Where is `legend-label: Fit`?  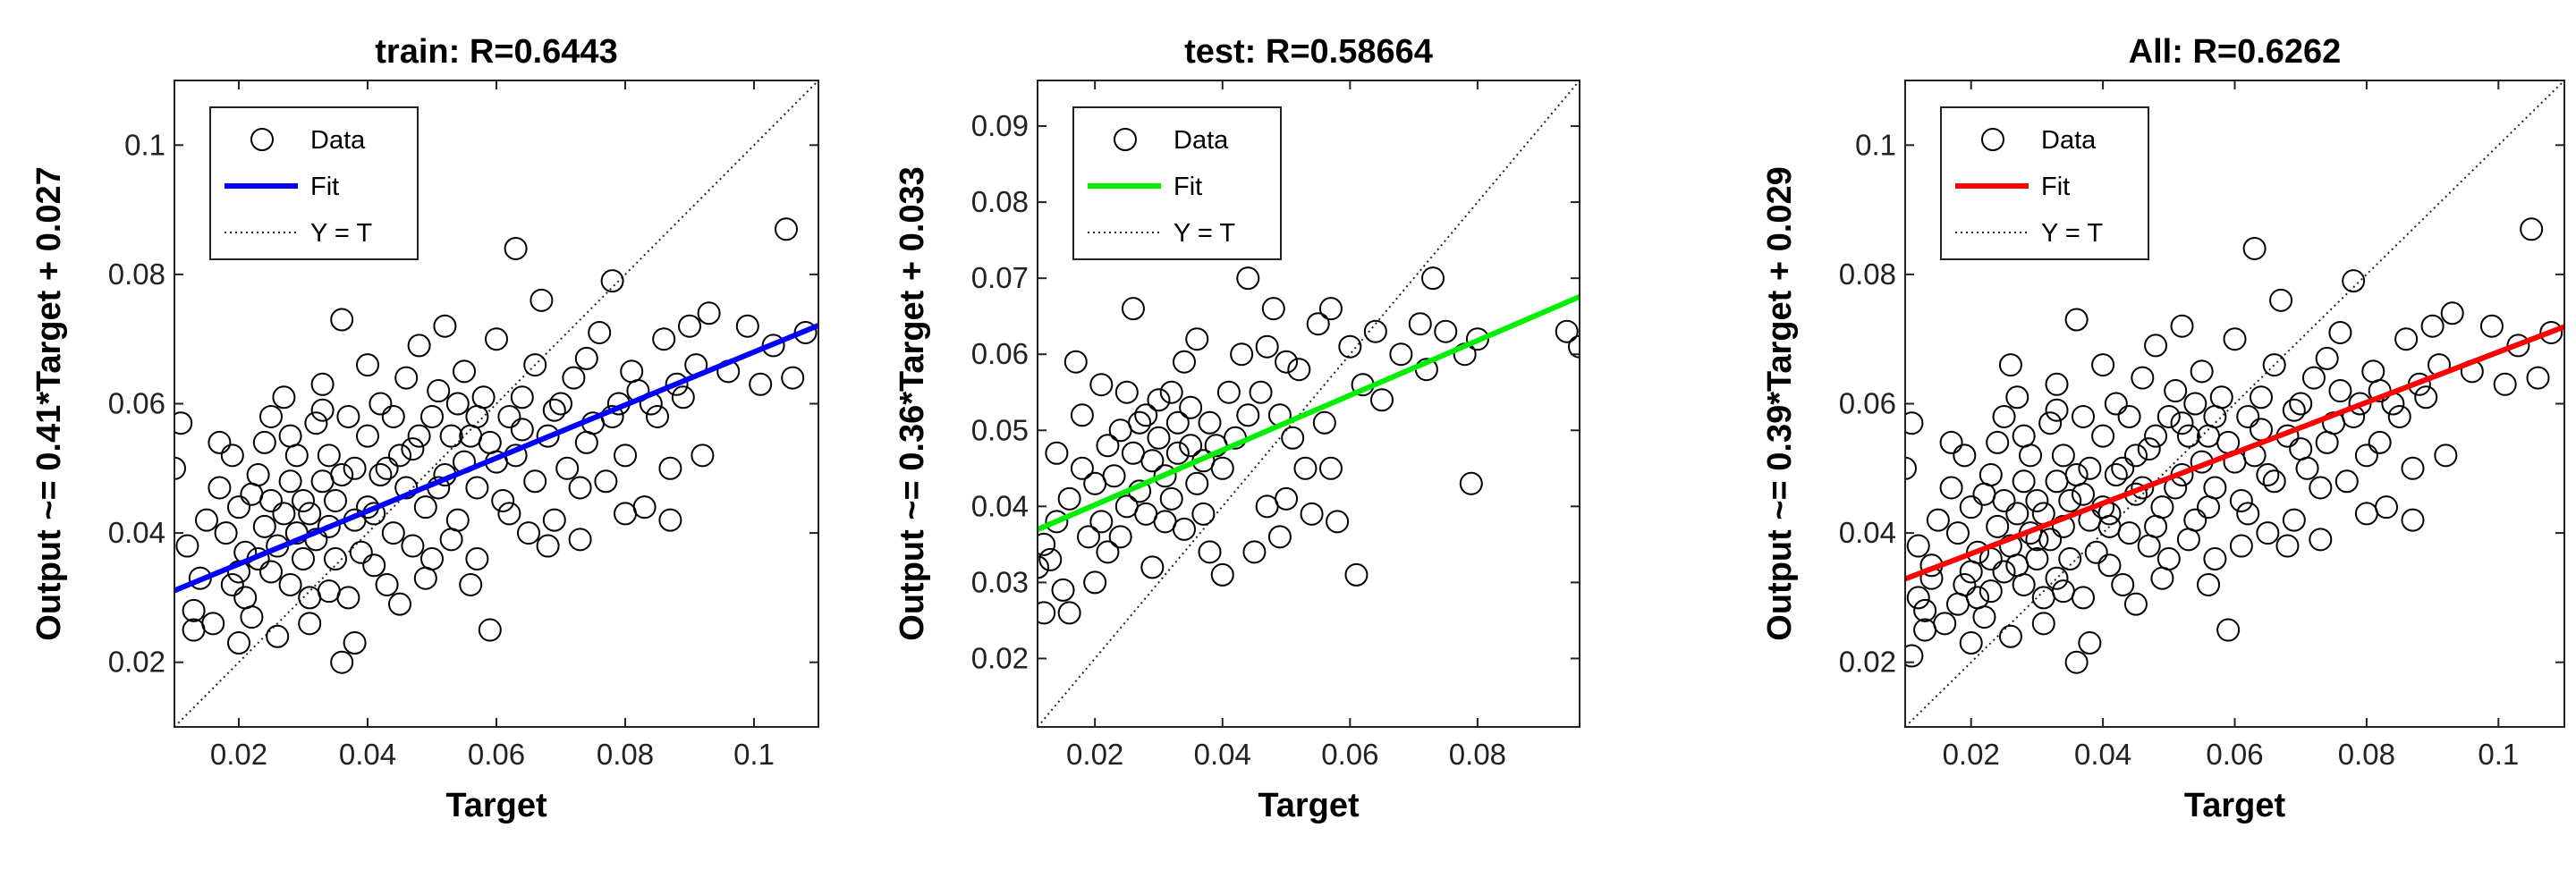 legend-label: Fit is located at coordinates (1188, 187).